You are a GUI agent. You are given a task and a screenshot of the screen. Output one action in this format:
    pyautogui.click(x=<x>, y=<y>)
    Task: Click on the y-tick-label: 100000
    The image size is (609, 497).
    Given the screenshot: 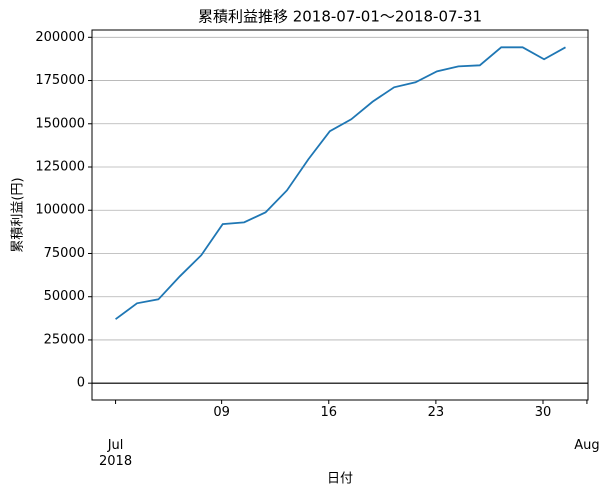 What is the action you would take?
    pyautogui.click(x=60, y=210)
    